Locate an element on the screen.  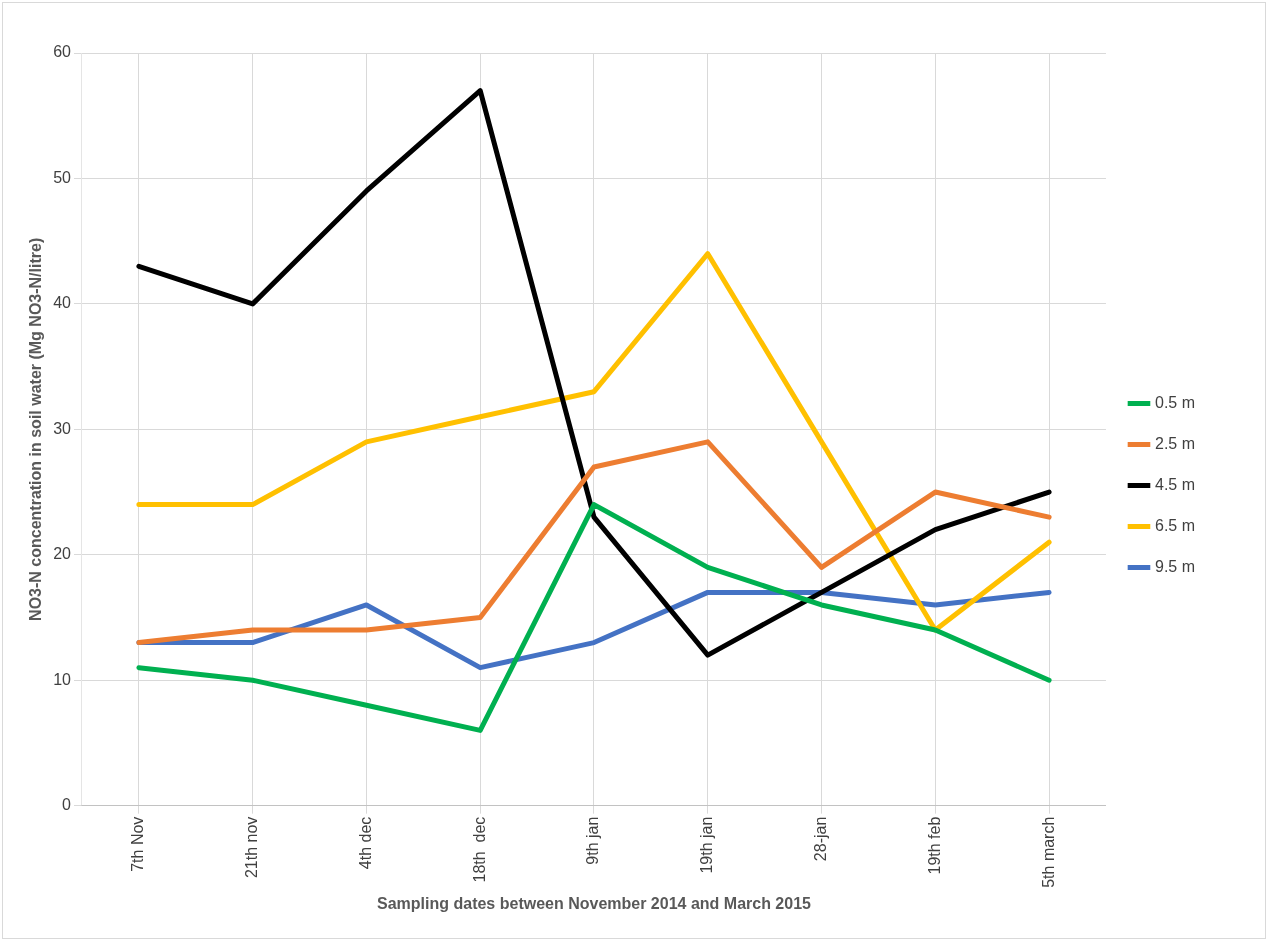
x-tick-label: 19th feb is located at coordinates (934, 845).